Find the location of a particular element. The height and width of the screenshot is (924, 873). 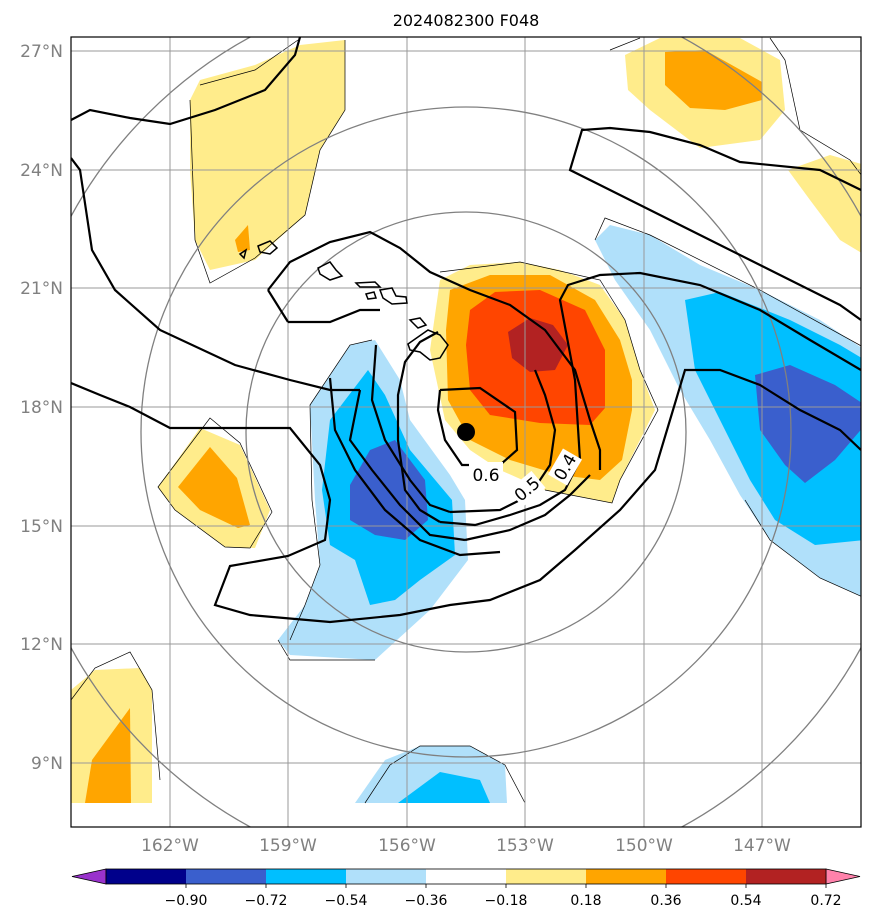

lon-tick-label: 153°W is located at coordinates (525, 846).